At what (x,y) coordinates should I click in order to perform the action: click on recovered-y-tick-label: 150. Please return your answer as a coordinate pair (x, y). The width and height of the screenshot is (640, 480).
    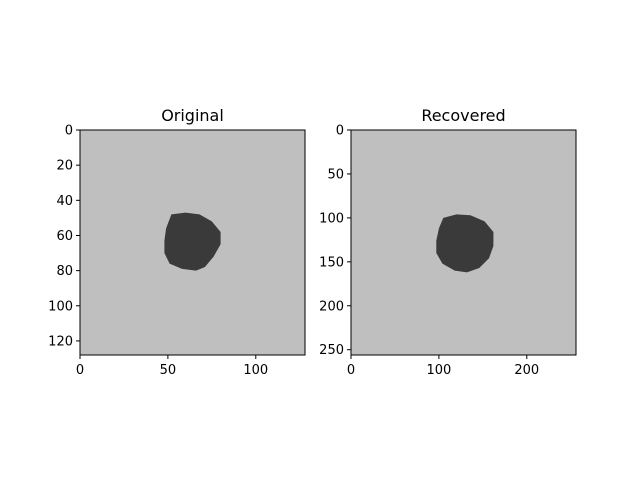
    Looking at the image, I should click on (331, 262).